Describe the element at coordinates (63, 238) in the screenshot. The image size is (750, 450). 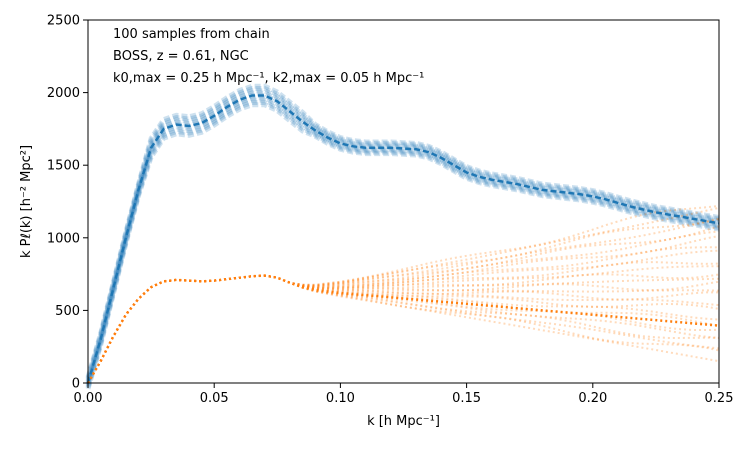
I see `y-tick-label: 1000` at that location.